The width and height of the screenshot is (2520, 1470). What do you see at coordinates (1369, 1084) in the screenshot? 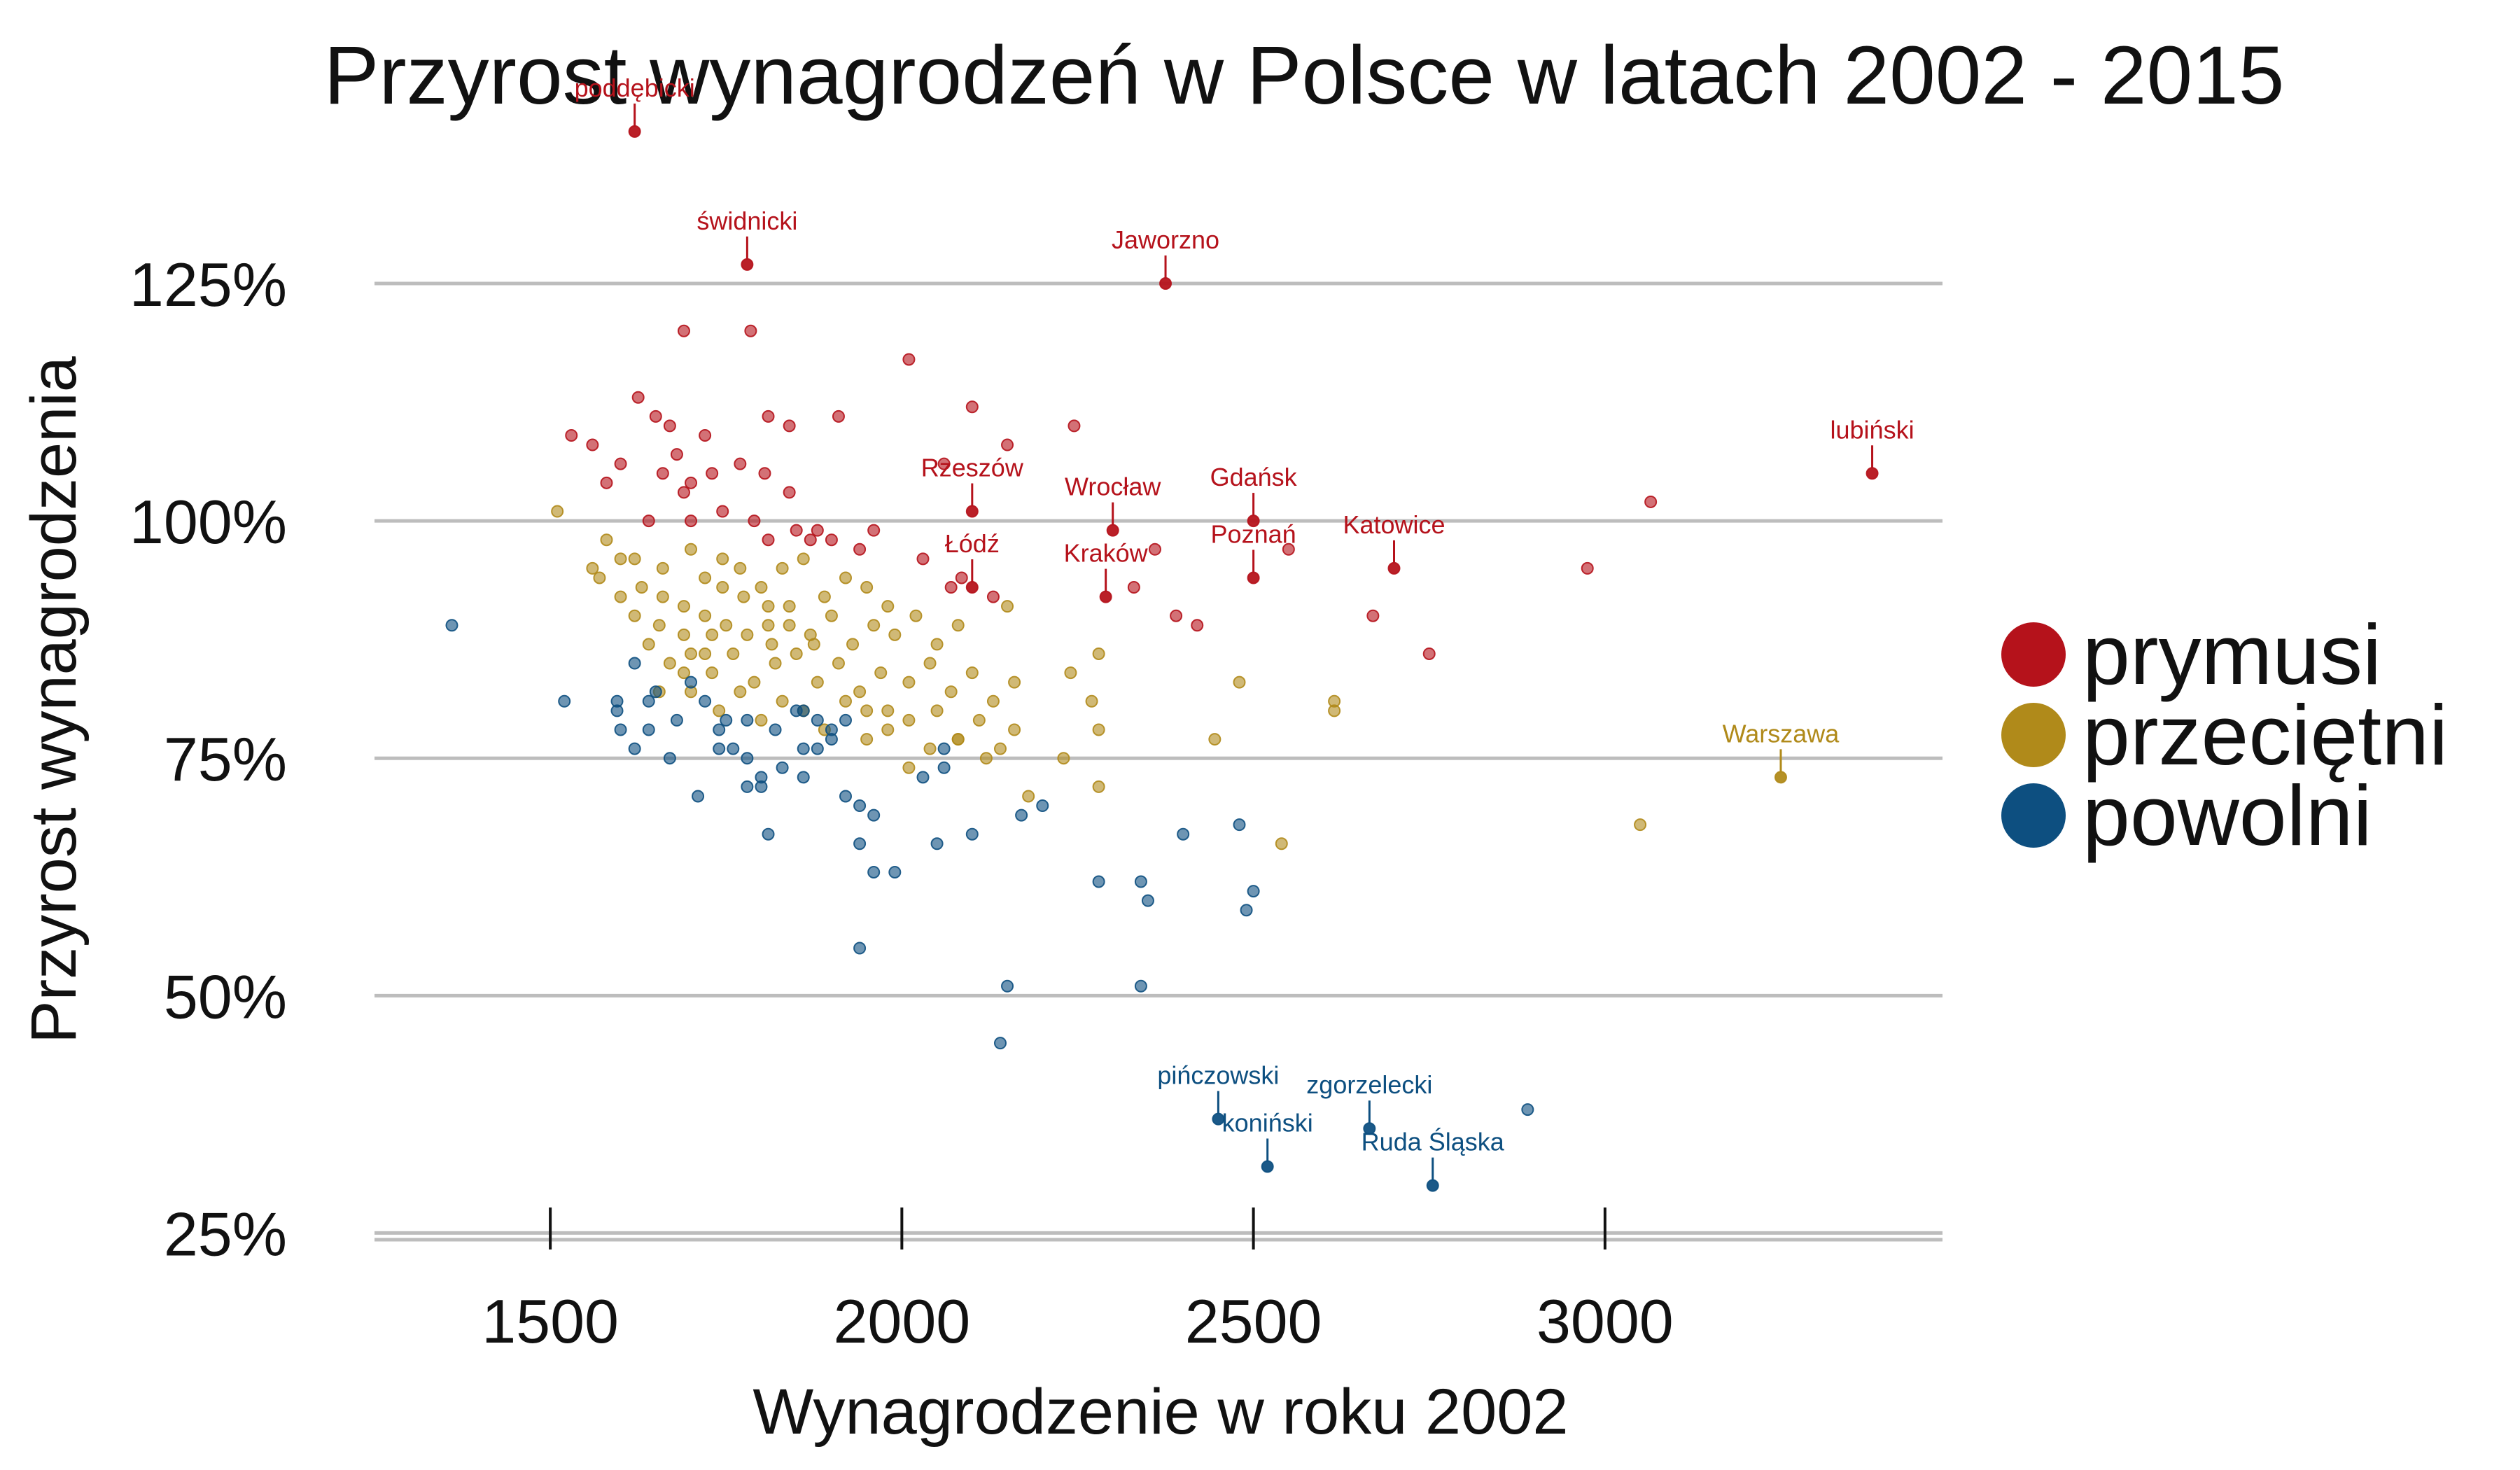
I see `point-label: zgorzelecki` at bounding box center [1369, 1084].